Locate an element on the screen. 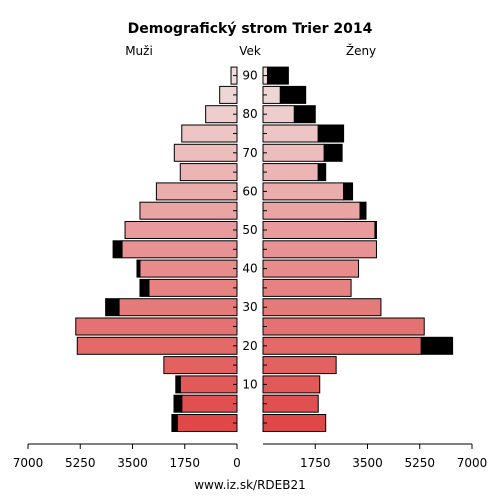  chart-title: Demografický strom Trier 2014 is located at coordinates (250, 29).